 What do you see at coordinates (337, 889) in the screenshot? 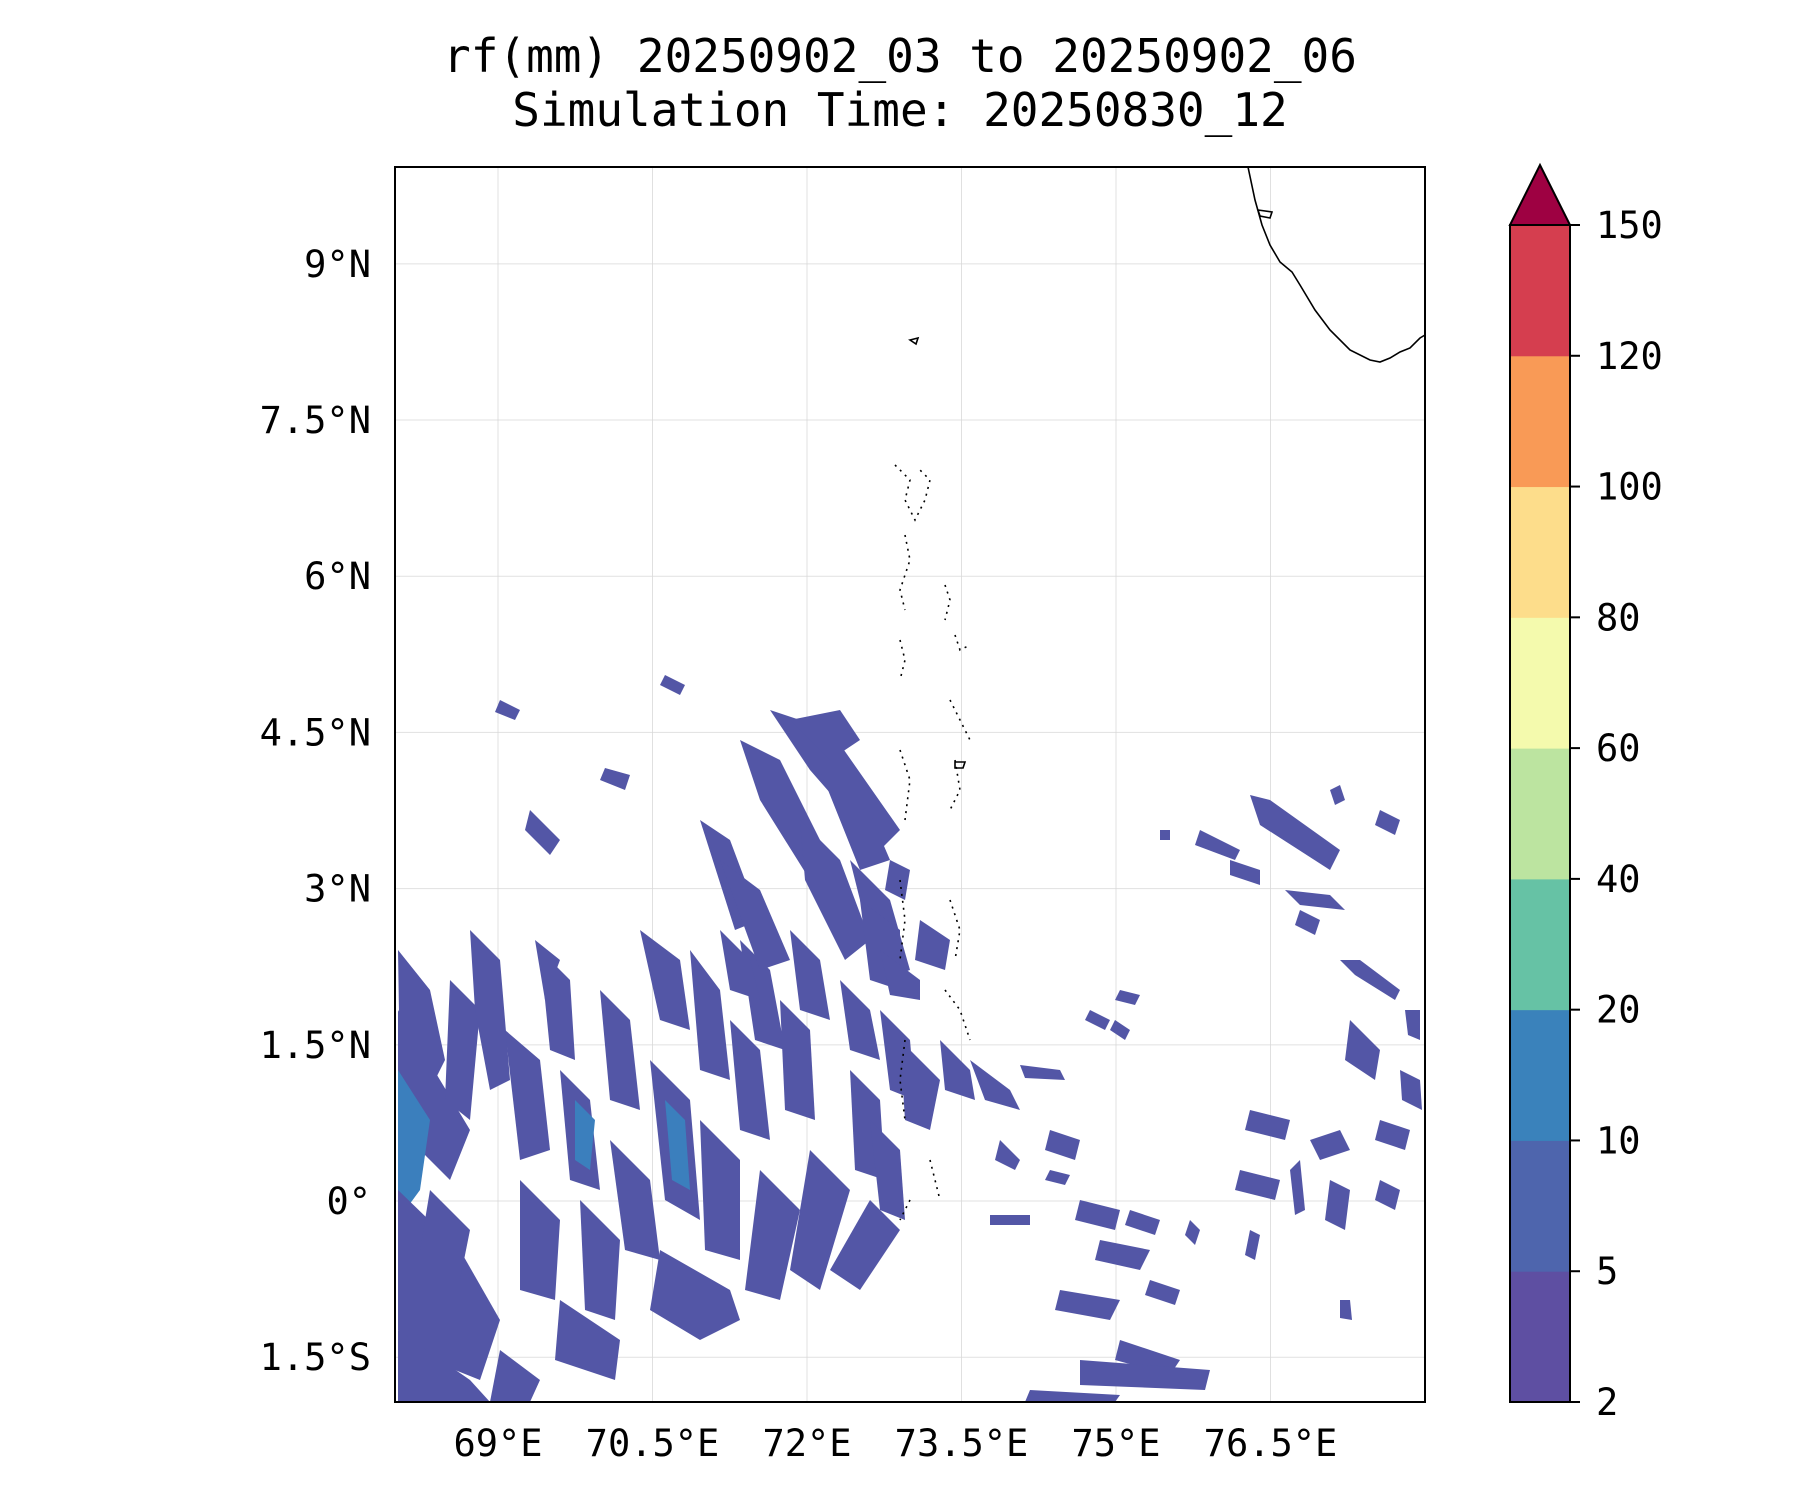
I see `lat-tick-label: 3°N` at bounding box center [337, 889].